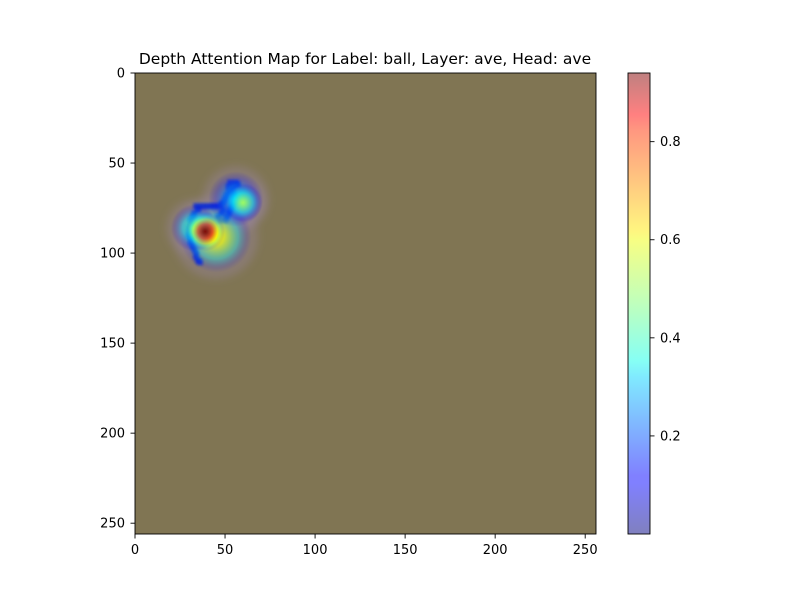 Image resolution: width=800 pixels, height=600 pixels. What do you see at coordinates (665, 289) in the screenshot?
I see `colorbar-ticks: 0.2 0.4 0.6 0.8` at bounding box center [665, 289].